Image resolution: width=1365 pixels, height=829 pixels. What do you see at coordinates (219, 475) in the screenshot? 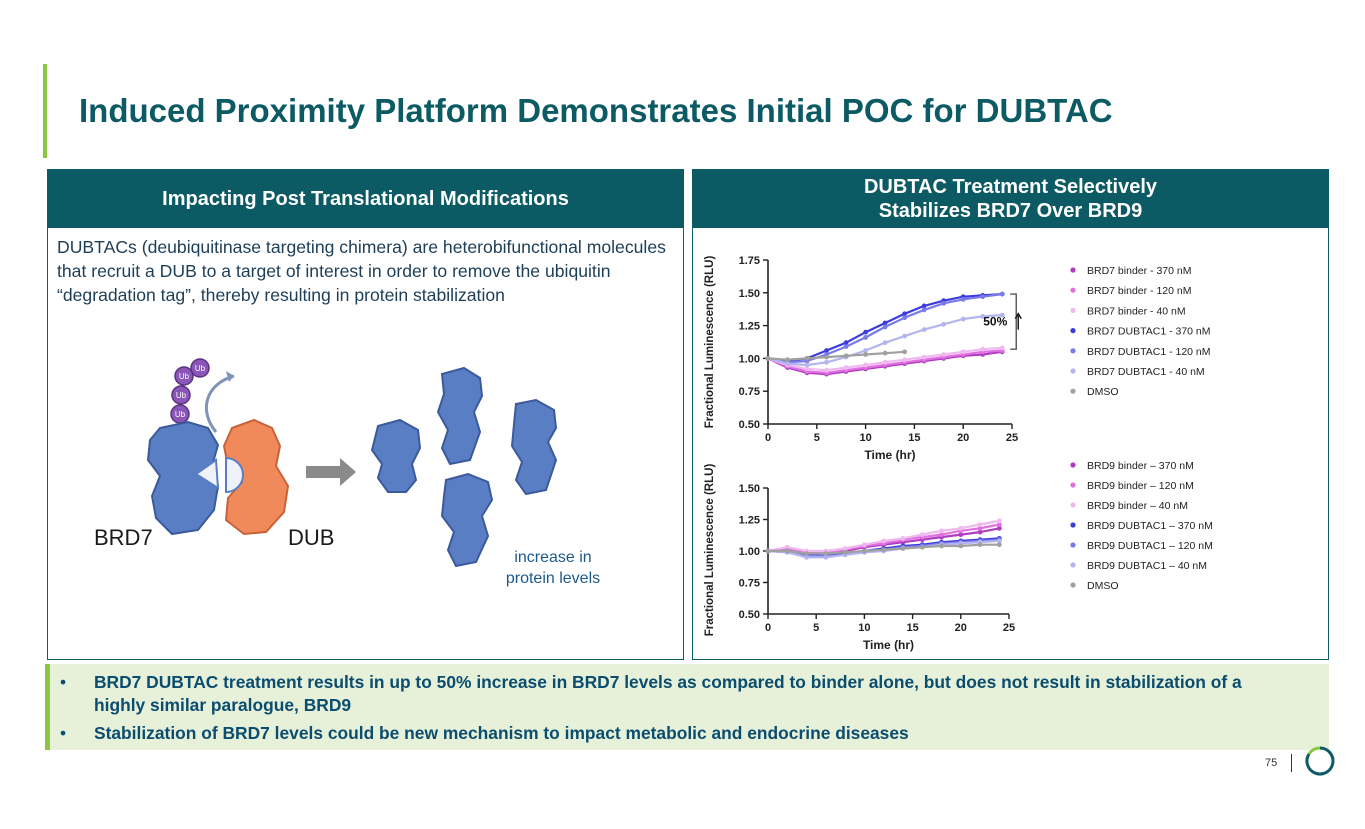
I see `dubtac-molecule` at bounding box center [219, 475].